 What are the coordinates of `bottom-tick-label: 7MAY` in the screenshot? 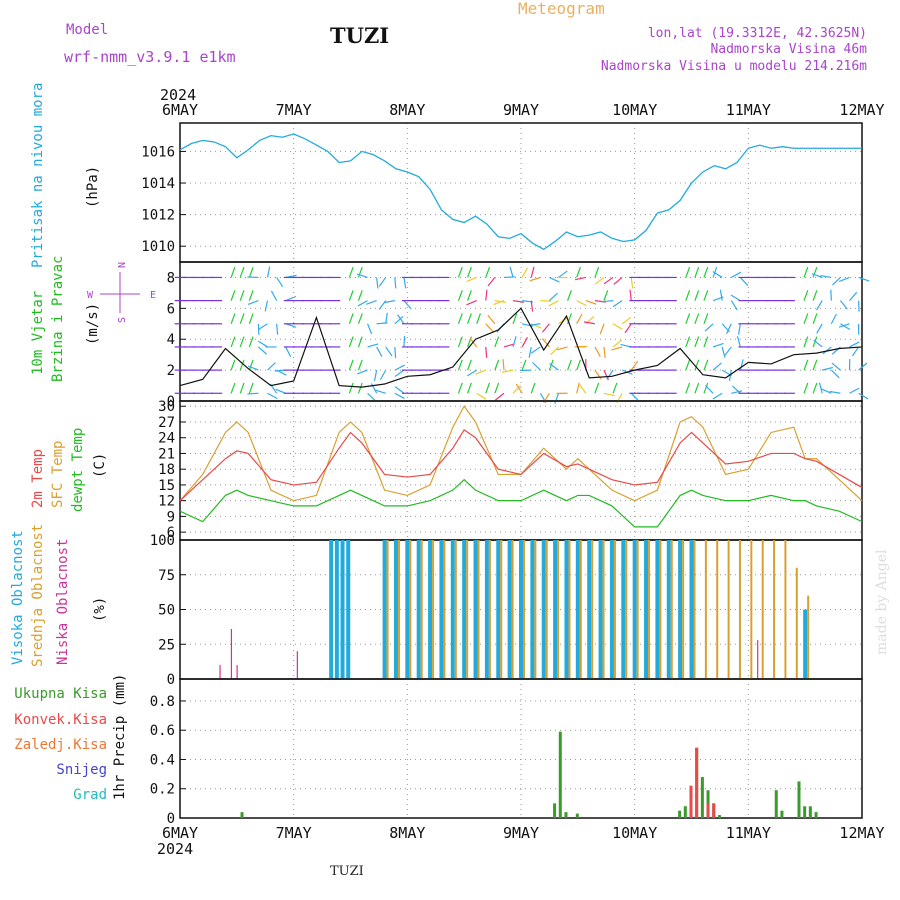 It's located at (294, 833).